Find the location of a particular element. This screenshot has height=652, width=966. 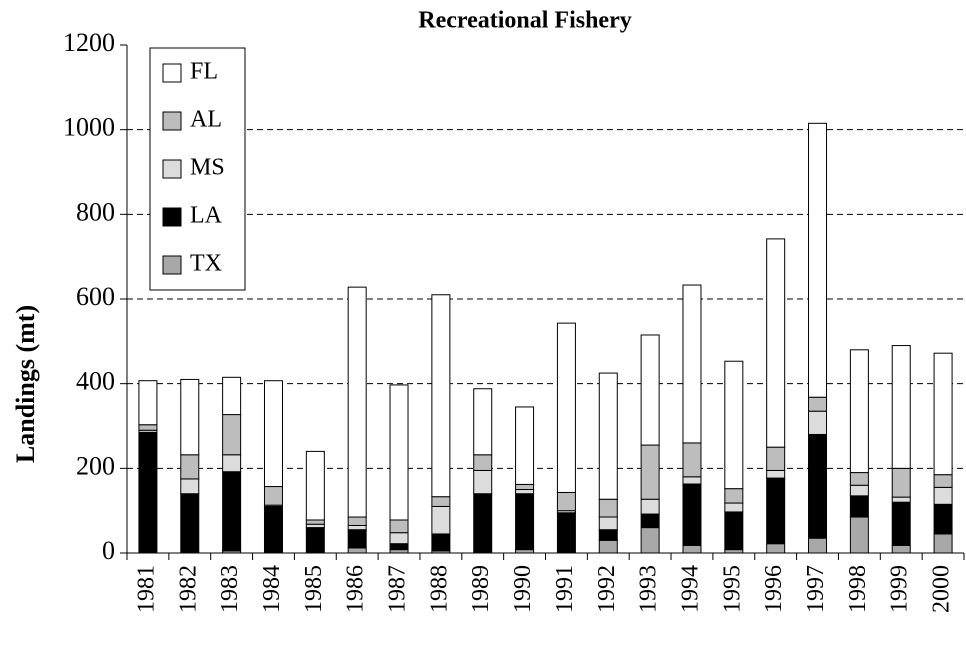

x-tick-label: 1997 is located at coordinates (816, 589).